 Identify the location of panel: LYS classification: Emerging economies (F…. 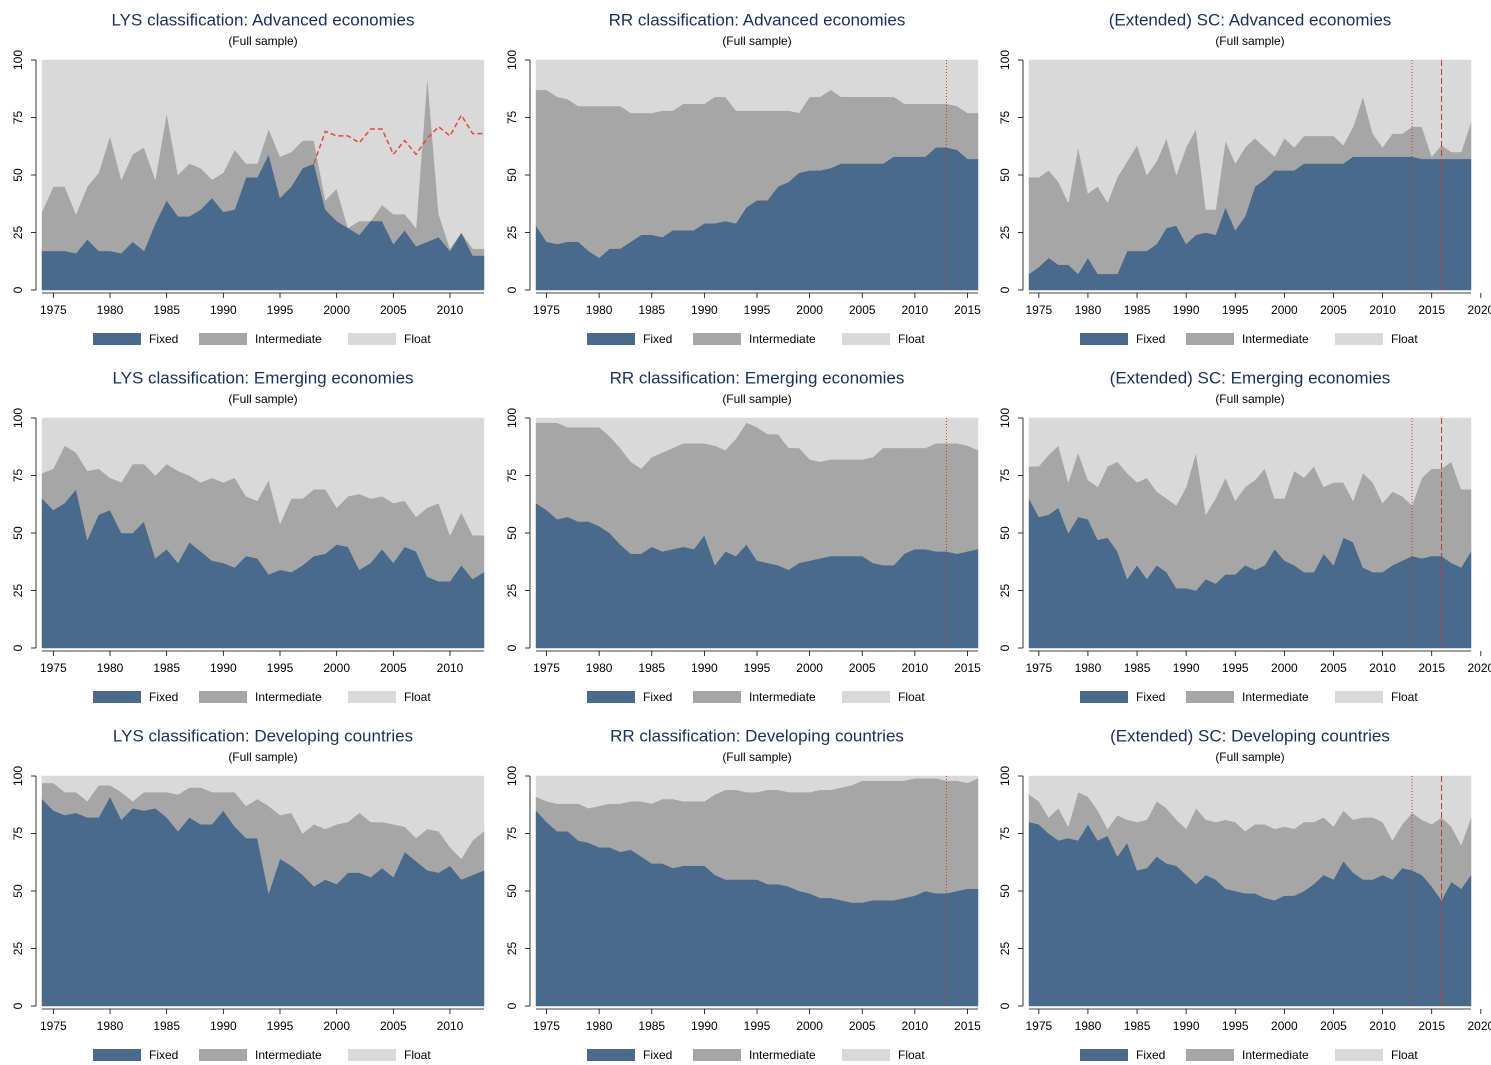
(248, 536).